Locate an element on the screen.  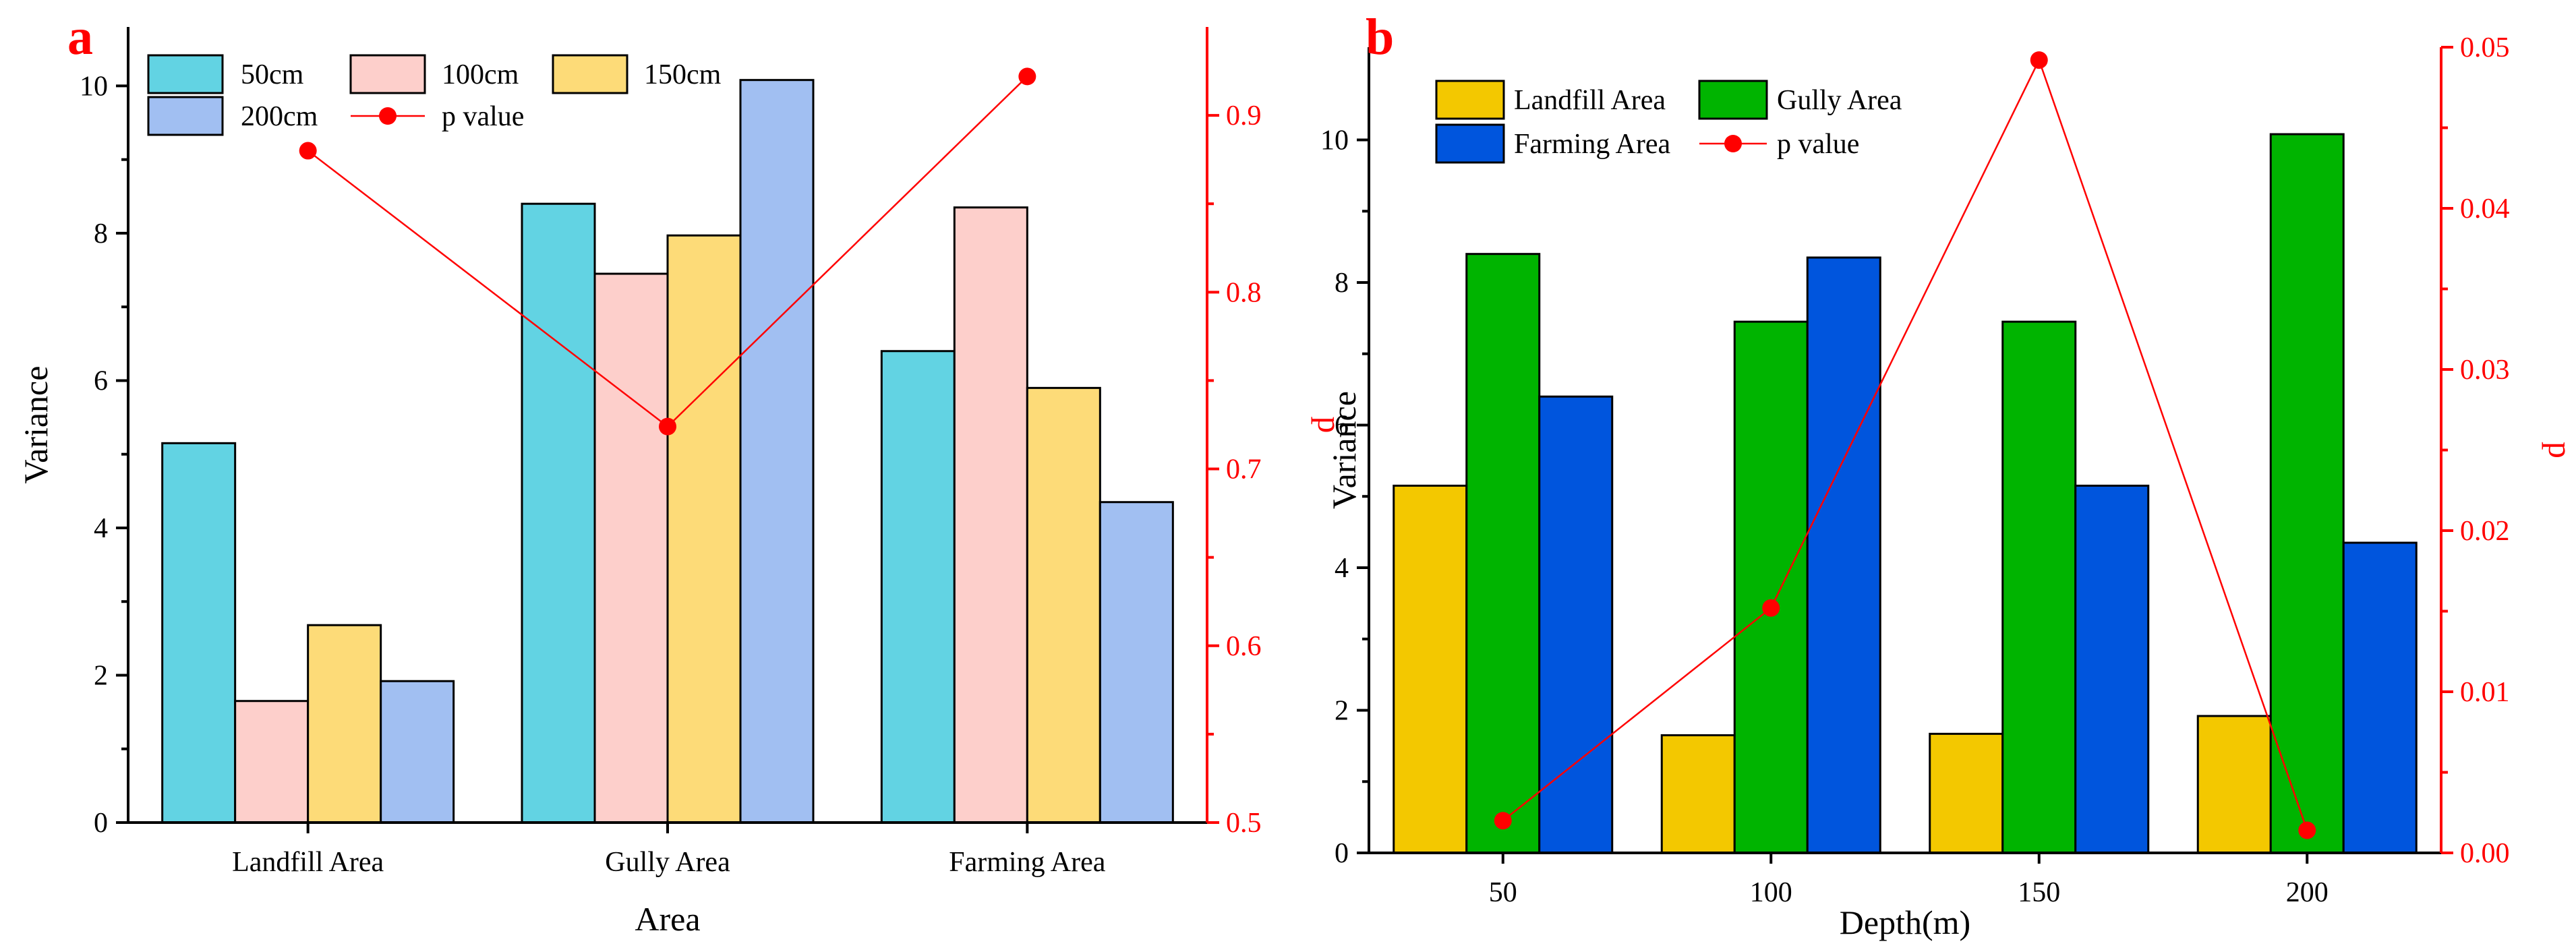
panel-a-legend-swatch-200cm is located at coordinates (185, 116).